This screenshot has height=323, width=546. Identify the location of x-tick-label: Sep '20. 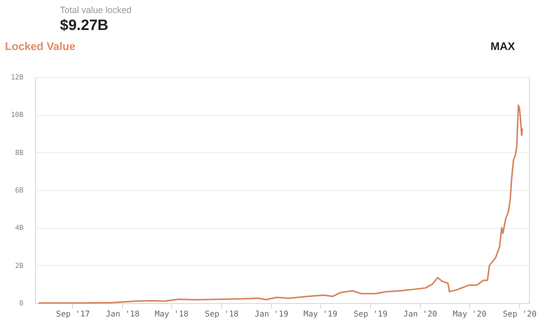
(519, 314).